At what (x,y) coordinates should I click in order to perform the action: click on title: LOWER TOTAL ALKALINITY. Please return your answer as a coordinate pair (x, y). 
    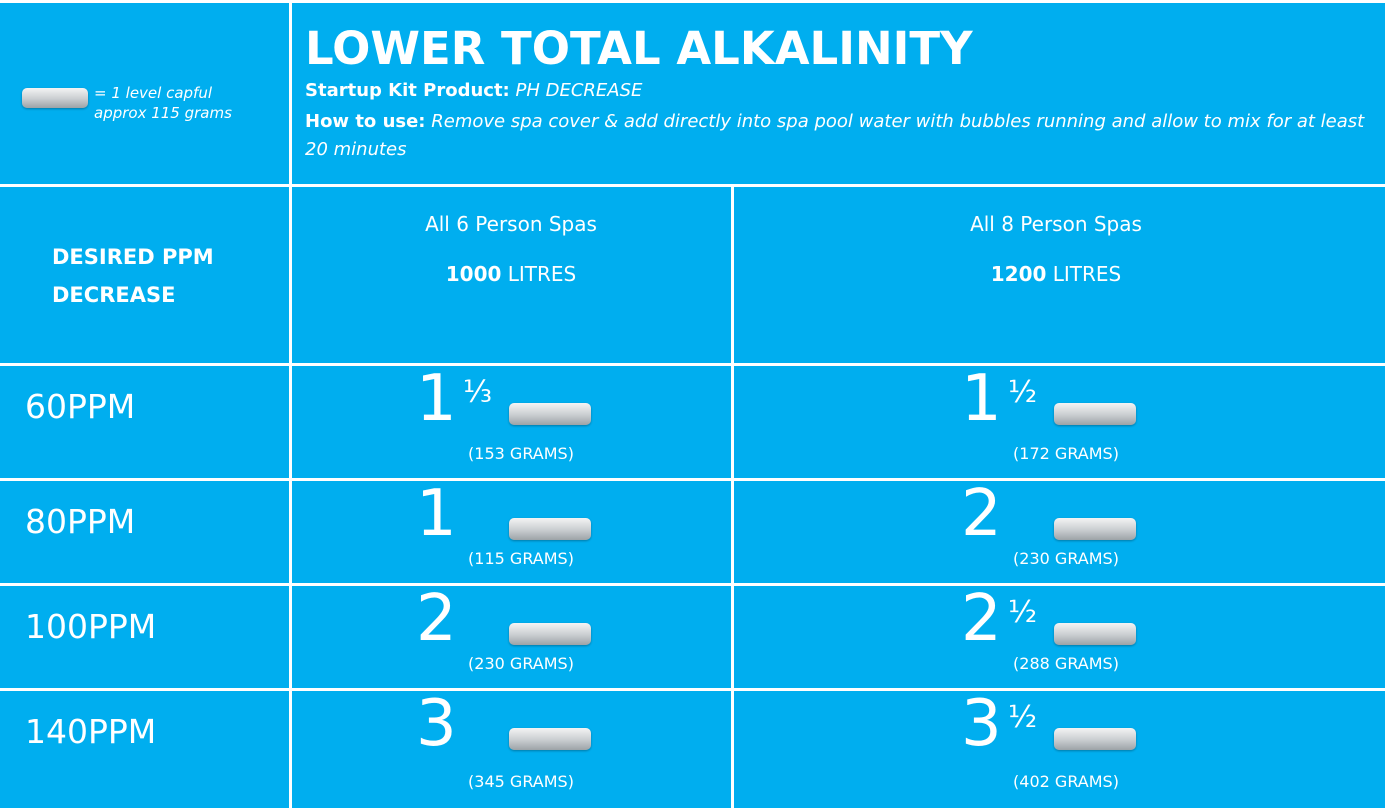
    Looking at the image, I should click on (639, 48).